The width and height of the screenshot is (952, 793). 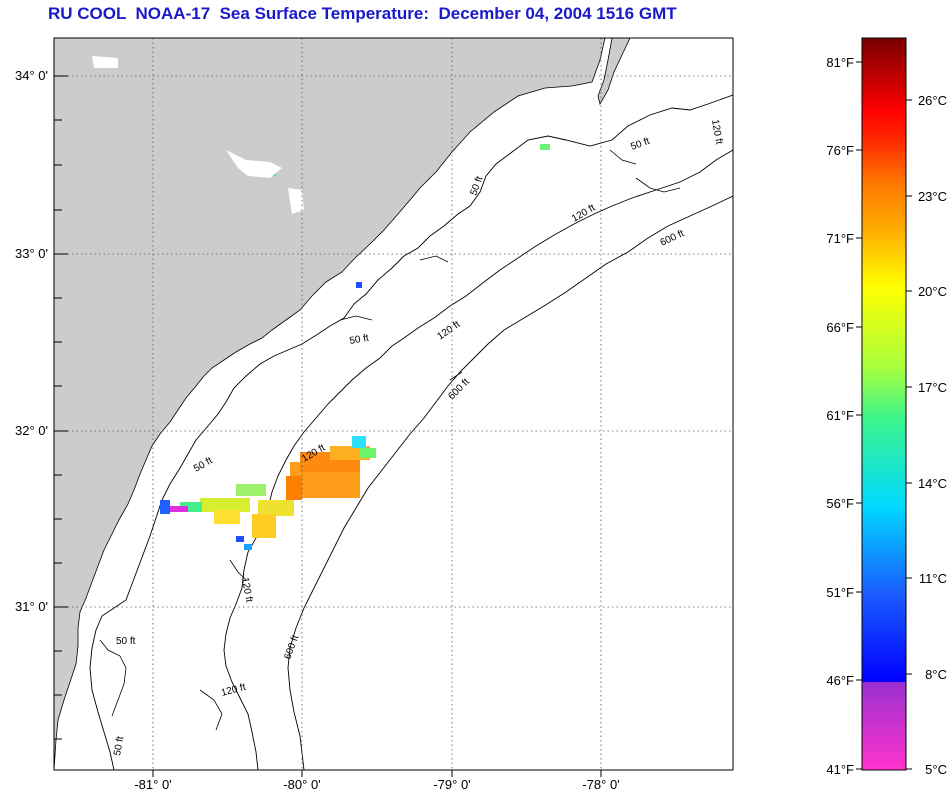 I want to click on lat-label: 33° 0', so click(x=31, y=253).